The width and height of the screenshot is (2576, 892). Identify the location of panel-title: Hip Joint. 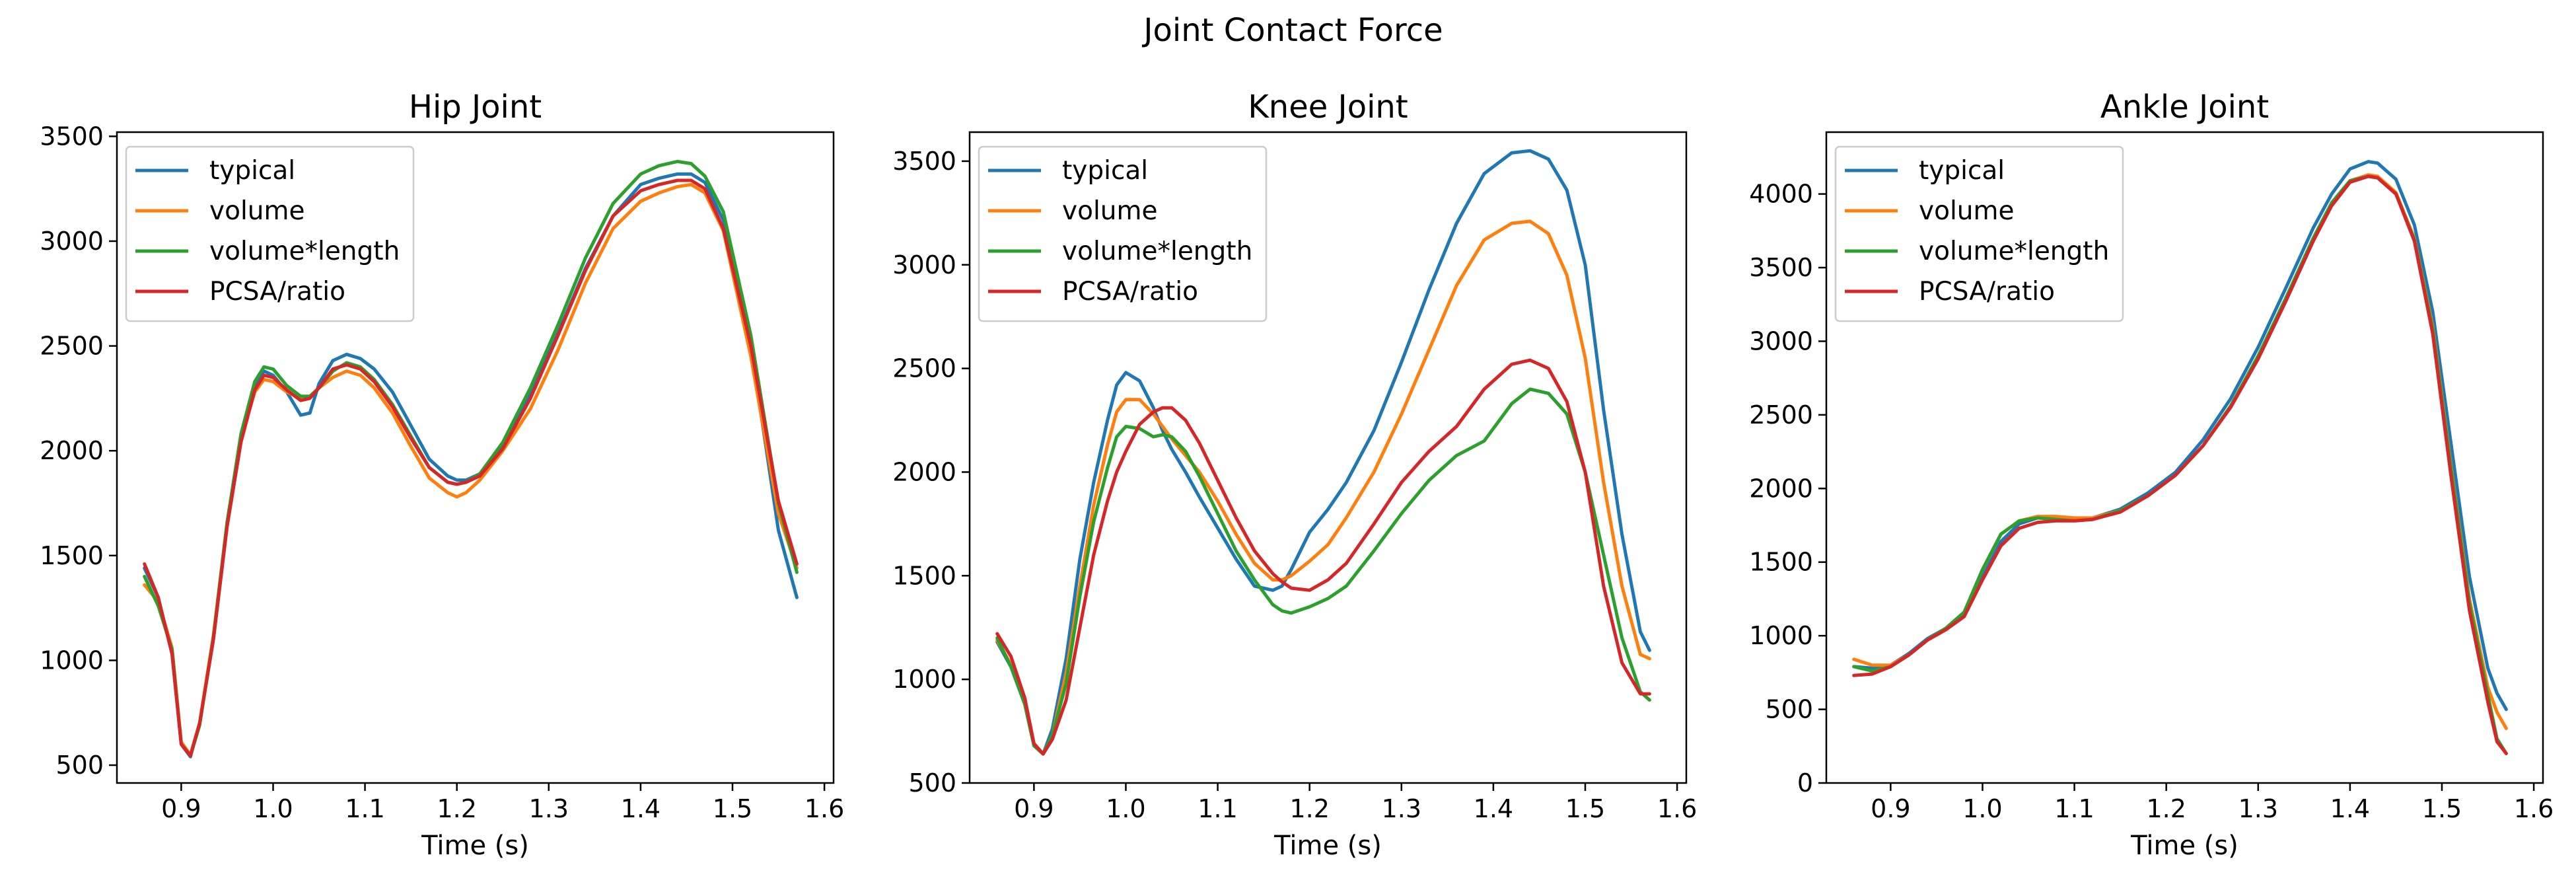
(476, 107).